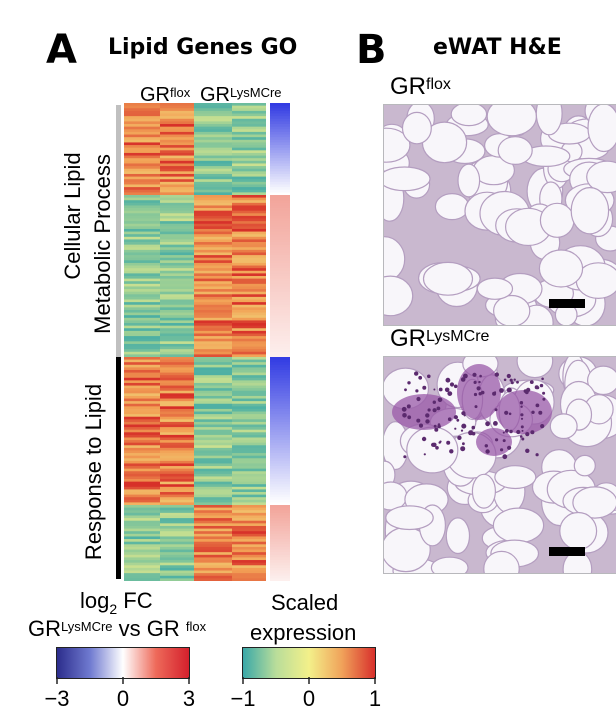  What do you see at coordinates (458, 336) in the screenshot?
I see `image-label-lys-sup: LysMCre` at bounding box center [458, 336].